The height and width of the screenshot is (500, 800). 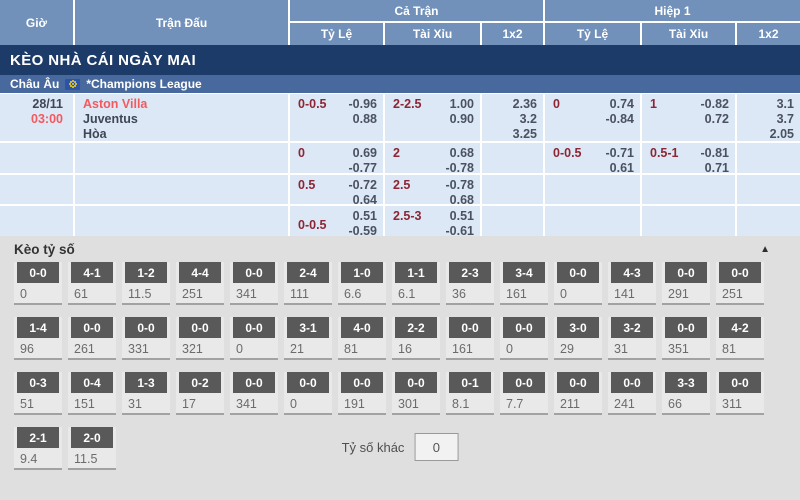 What do you see at coordinates (336, 189) in the screenshot?
I see `ft-handicap-odds-r3: 0.5 -0.72 0.64` at bounding box center [336, 189].